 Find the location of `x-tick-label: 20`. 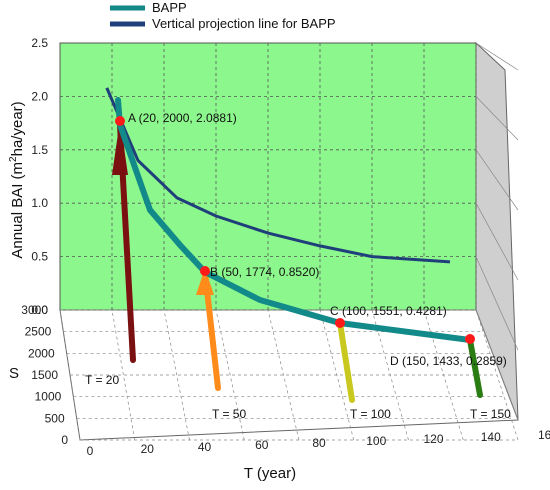

x-tick-label: 20 is located at coordinates (148, 449).